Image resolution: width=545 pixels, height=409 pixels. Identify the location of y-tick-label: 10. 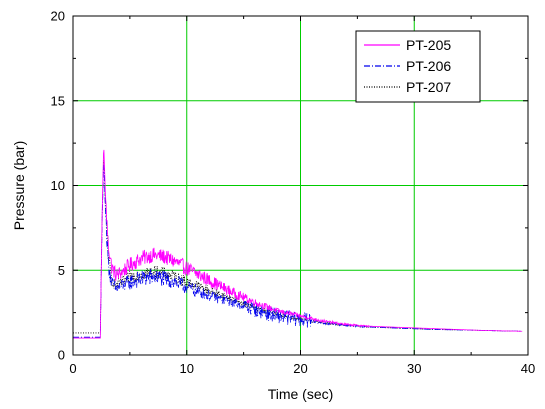
(58, 185).